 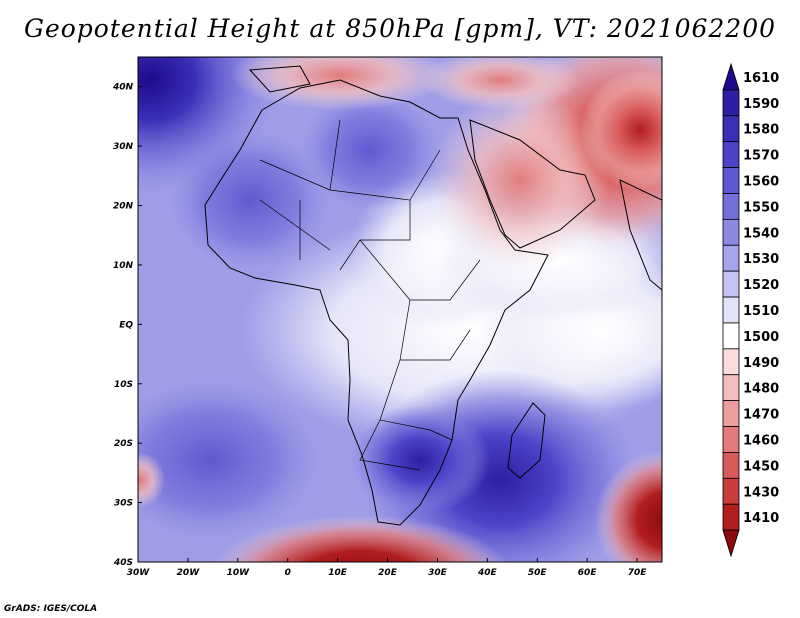 I want to click on colorbar-label: 1580, so click(x=761, y=130).